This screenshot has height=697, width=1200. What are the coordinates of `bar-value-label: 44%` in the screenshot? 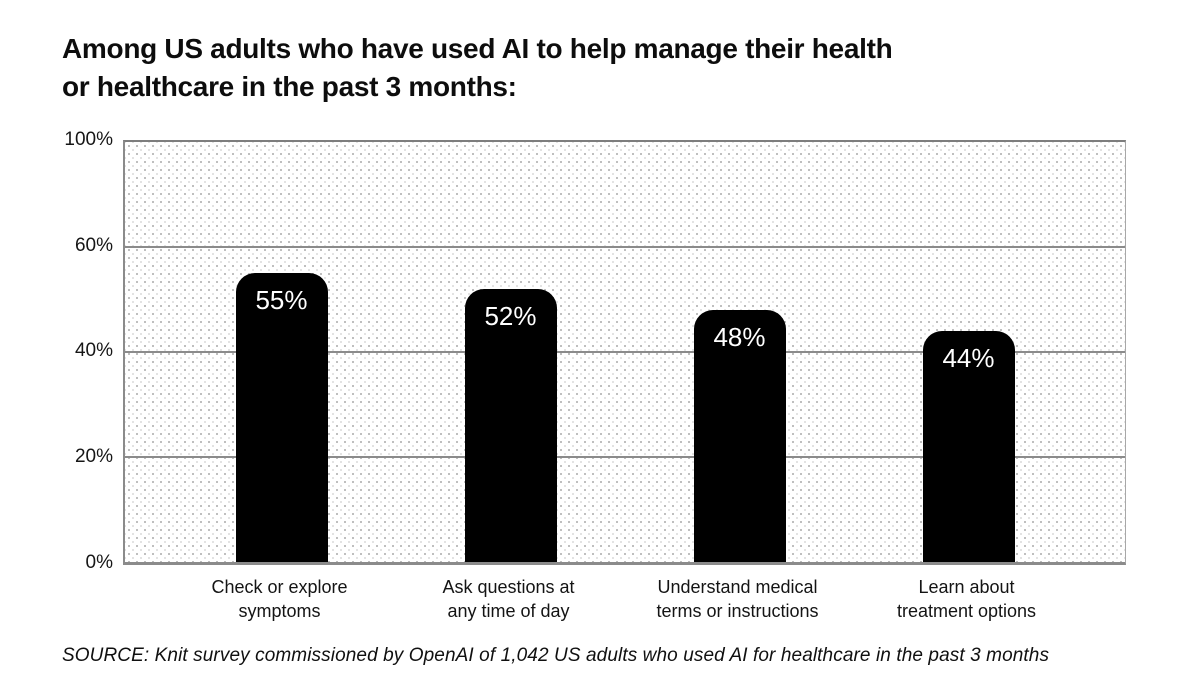 It's located at (968, 358).